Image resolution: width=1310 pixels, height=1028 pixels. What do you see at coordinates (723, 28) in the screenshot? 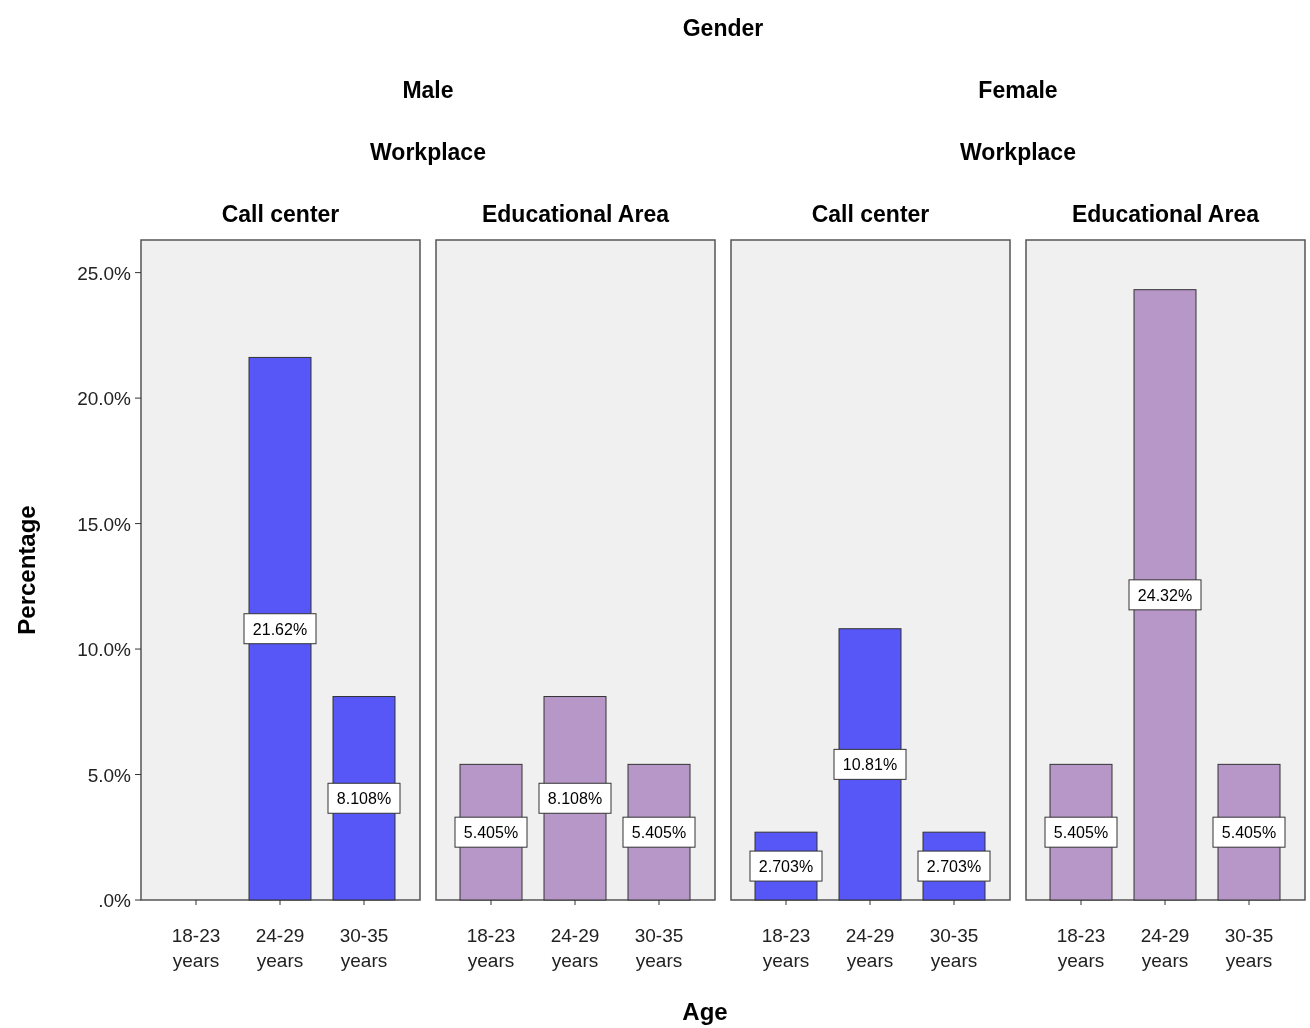
I see `text: Gender` at bounding box center [723, 28].